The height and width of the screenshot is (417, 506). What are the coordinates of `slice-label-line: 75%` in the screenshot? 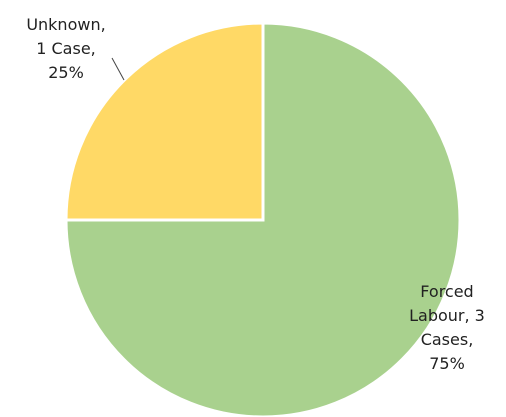 It's located at (447, 363).